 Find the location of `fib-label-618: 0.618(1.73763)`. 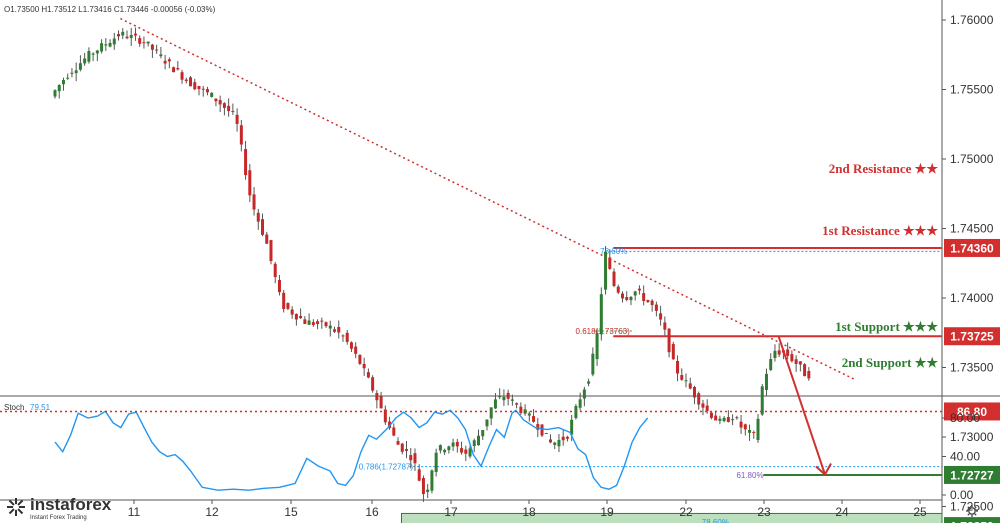

fib-label-618: 0.618(1.73763) is located at coordinates (603, 331).